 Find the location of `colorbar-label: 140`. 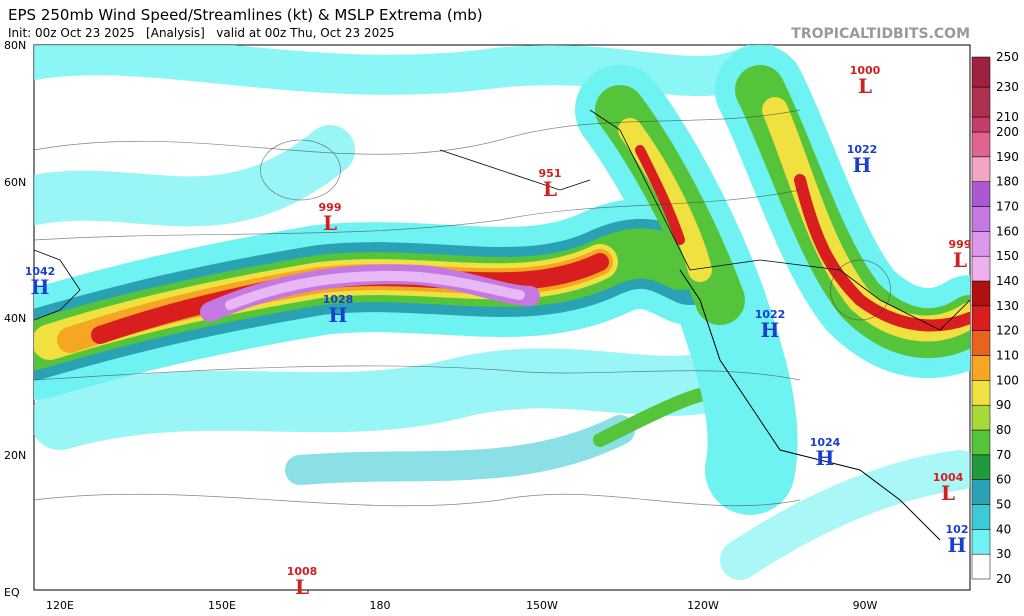

colorbar-label: 140 is located at coordinates (1007, 281).